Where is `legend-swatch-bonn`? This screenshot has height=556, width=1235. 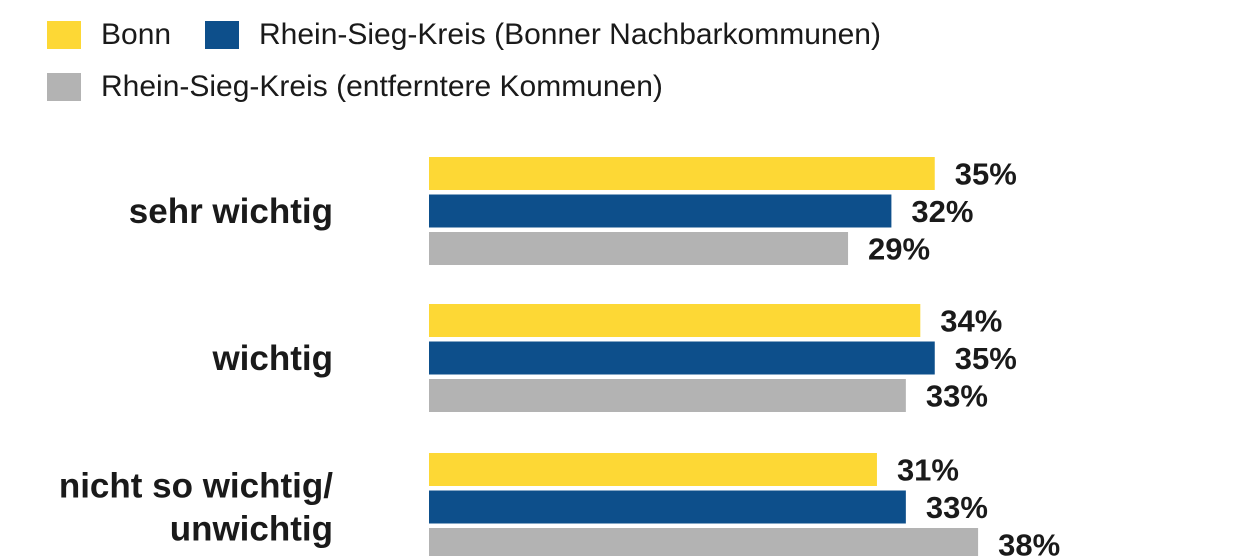 legend-swatch-bonn is located at coordinates (64, 35).